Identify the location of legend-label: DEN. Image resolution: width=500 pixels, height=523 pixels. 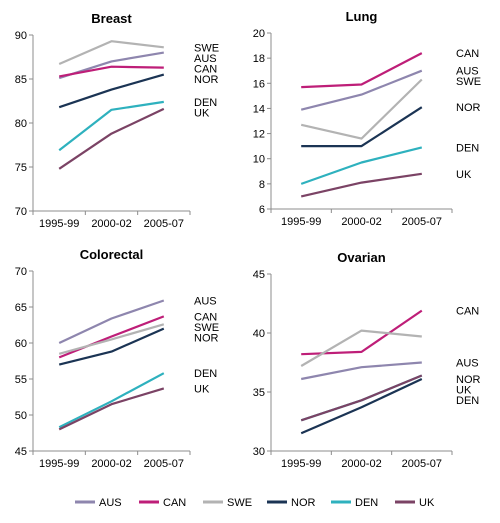
(366, 503).